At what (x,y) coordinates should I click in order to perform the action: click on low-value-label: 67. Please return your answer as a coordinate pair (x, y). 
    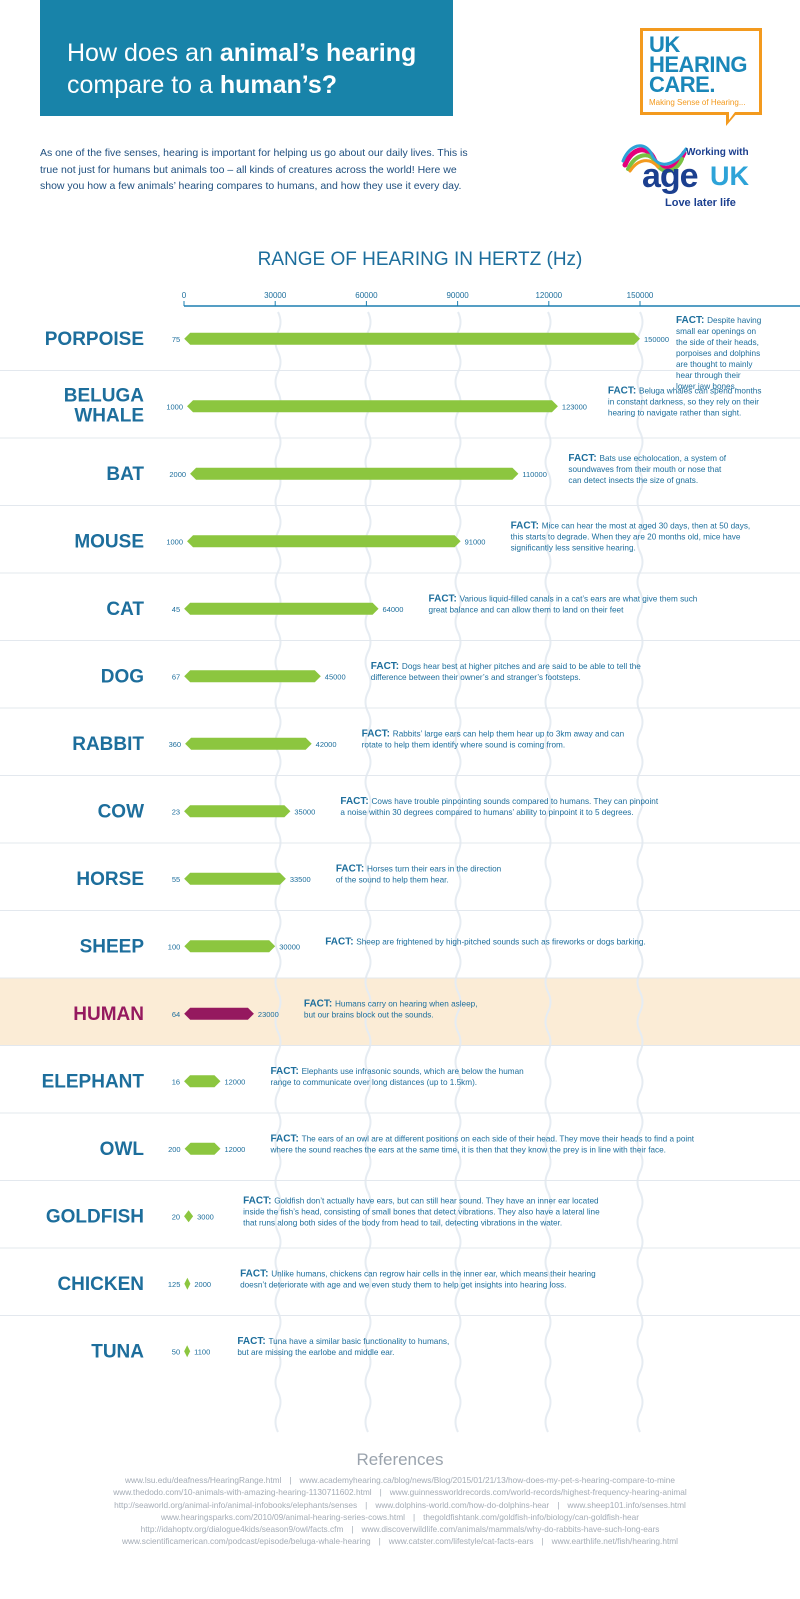
    Looking at the image, I should click on (176, 676).